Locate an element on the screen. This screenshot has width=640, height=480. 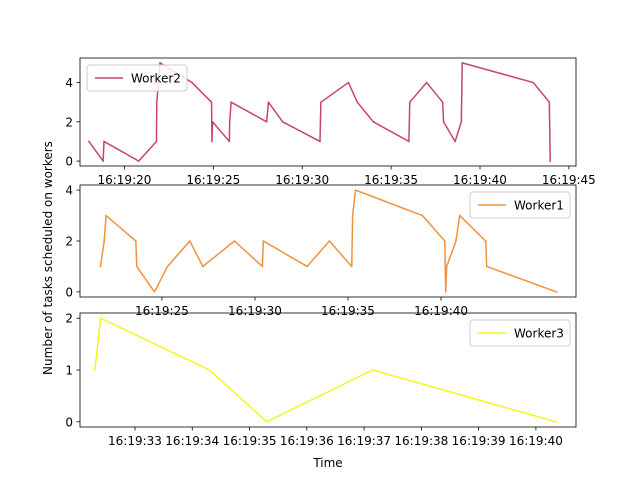
x-tick-label: 16:19:36 is located at coordinates (307, 441).